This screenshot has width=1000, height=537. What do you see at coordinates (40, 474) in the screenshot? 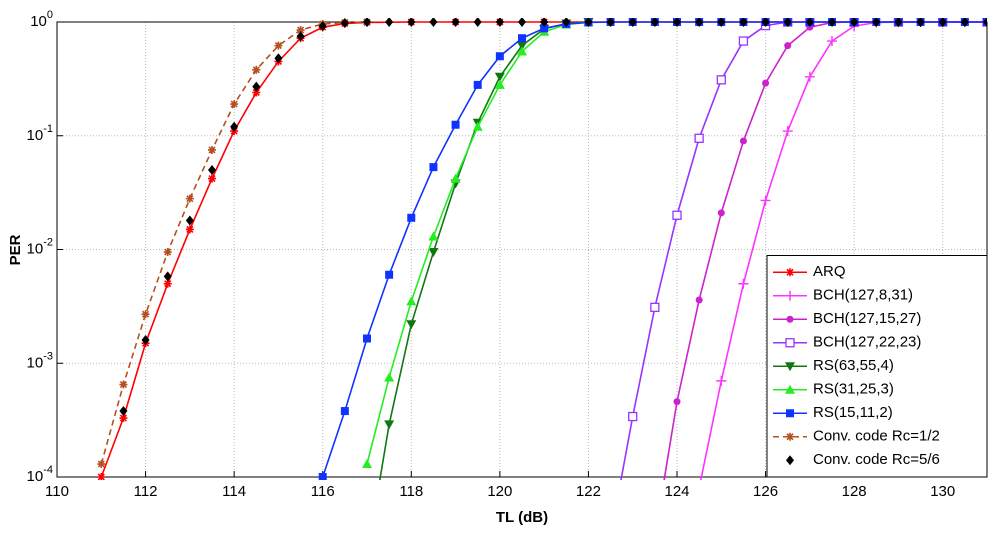
I see `y-tick-label: 10⁻⁴` at bounding box center [40, 474].